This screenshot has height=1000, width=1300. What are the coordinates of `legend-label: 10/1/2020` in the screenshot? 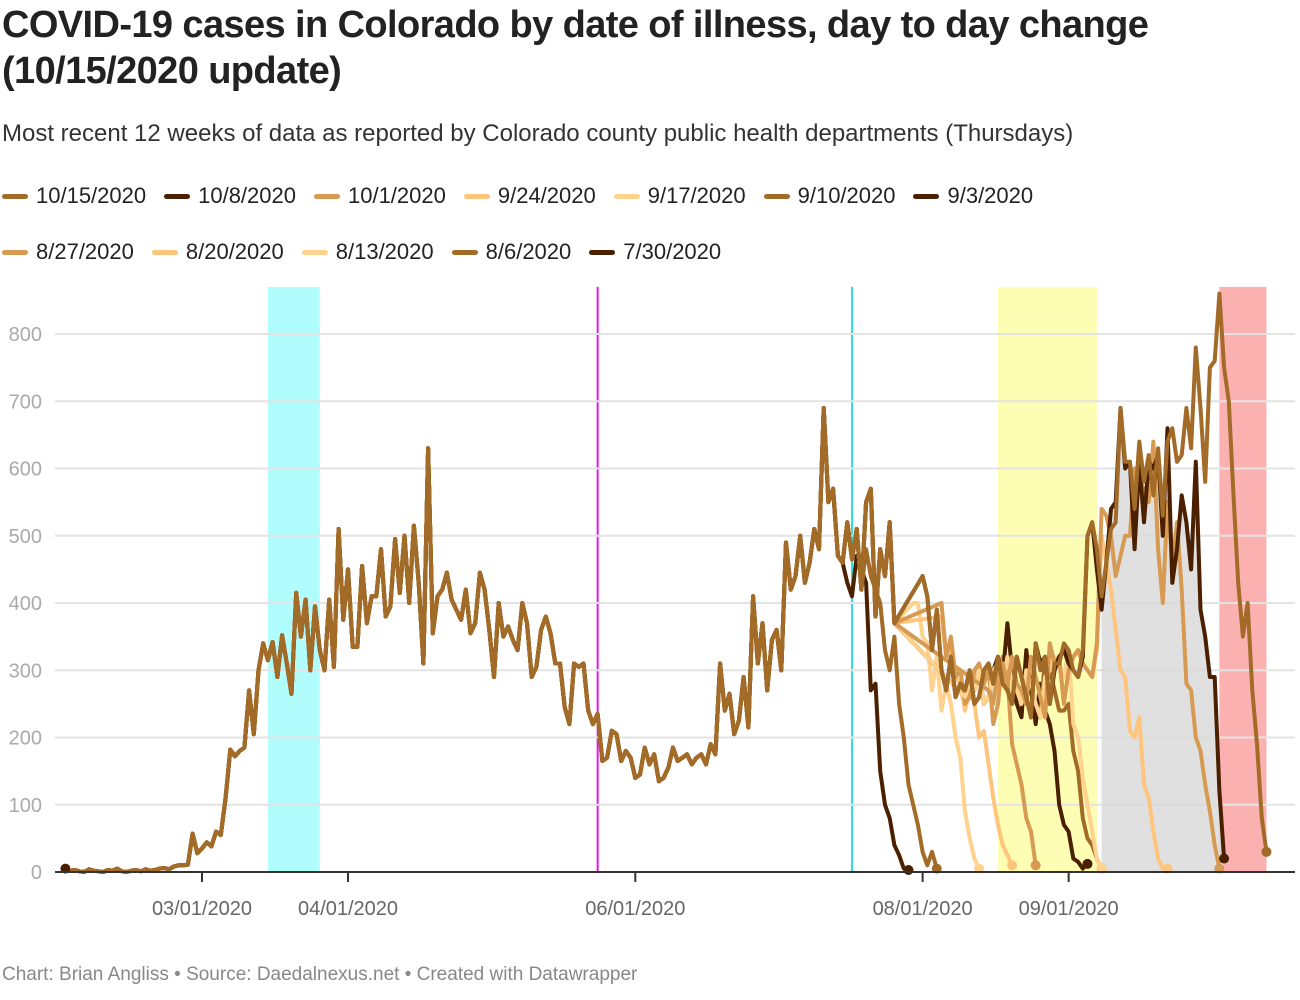 It's located at (396, 195).